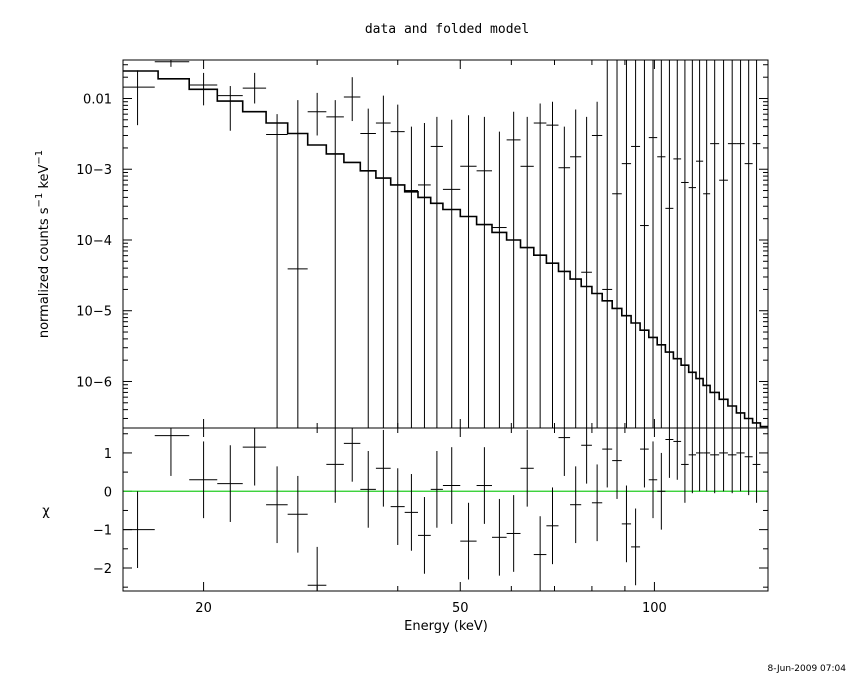  Describe the element at coordinates (108, 454) in the screenshot. I see `y-tick-label: 1` at that location.